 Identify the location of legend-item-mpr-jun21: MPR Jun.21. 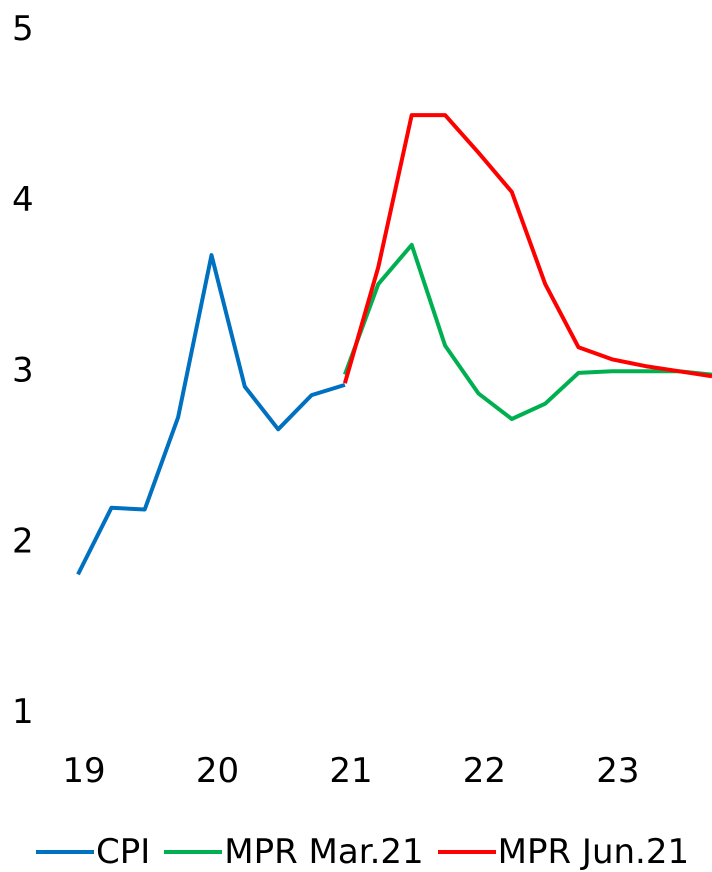
(563, 852).